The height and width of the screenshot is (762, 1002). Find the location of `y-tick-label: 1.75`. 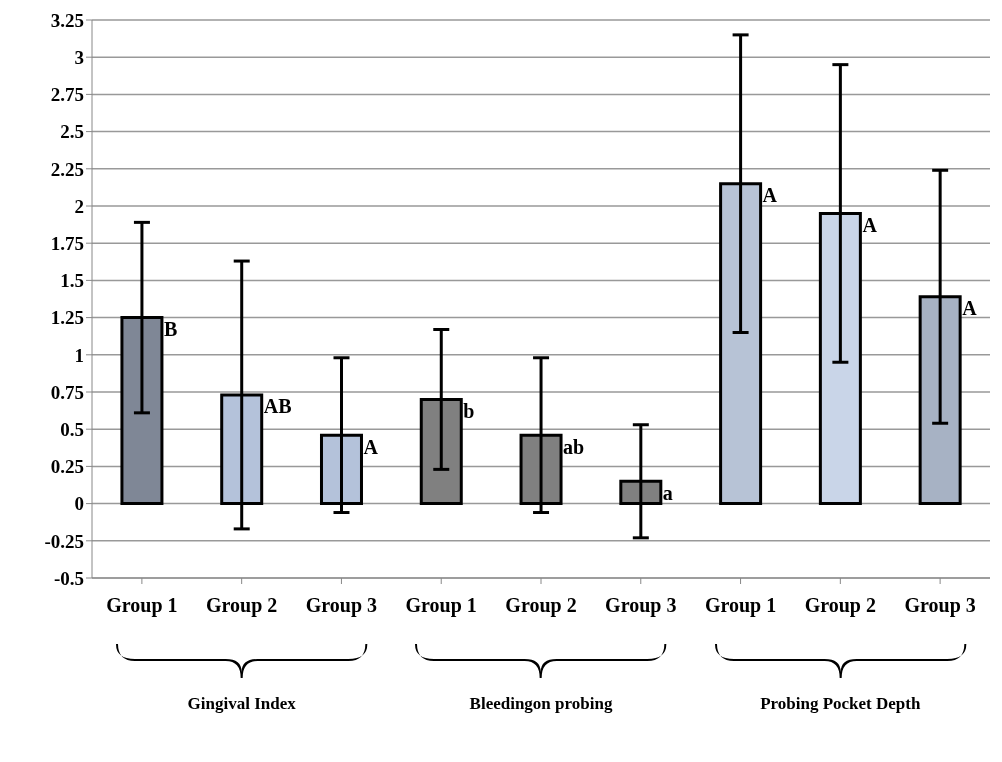

y-tick-label: 1.75 is located at coordinates (67, 243).